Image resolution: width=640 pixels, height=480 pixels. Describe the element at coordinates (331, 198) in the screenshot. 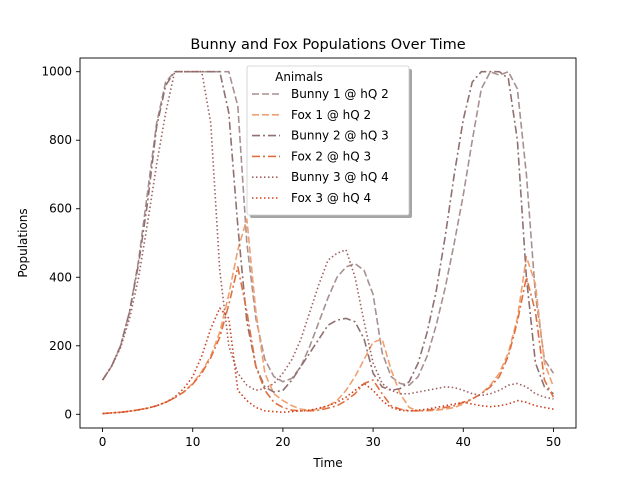

I see `legend-entry-label: Fox 3 @ hQ 4` at that location.